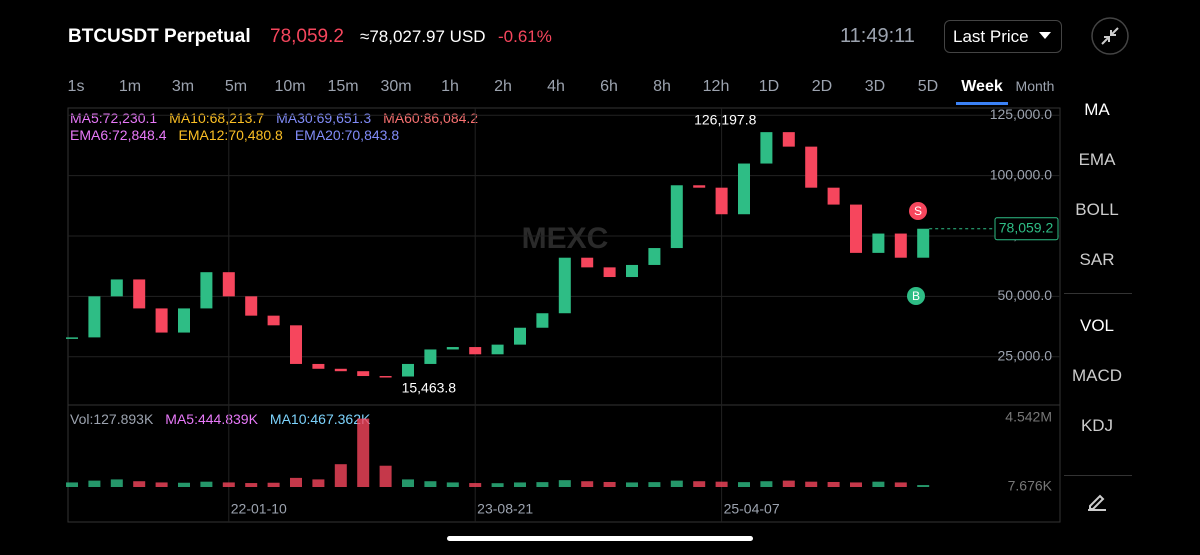 This screenshot has width=1200, height=555. What do you see at coordinates (556, 86) in the screenshot?
I see `interval-tab: 4h` at bounding box center [556, 86].